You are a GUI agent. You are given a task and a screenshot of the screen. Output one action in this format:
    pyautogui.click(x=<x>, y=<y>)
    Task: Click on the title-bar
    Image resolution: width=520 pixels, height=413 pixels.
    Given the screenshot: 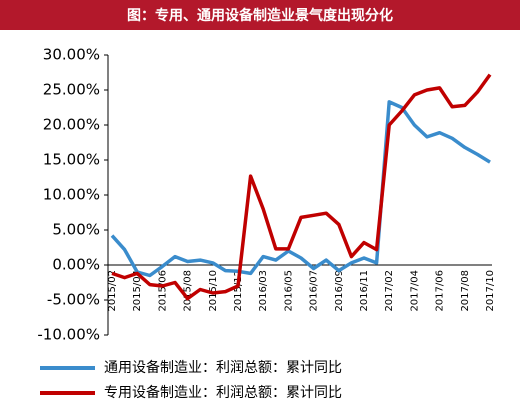 What is the action you would take?
    pyautogui.click(x=260, y=15)
    